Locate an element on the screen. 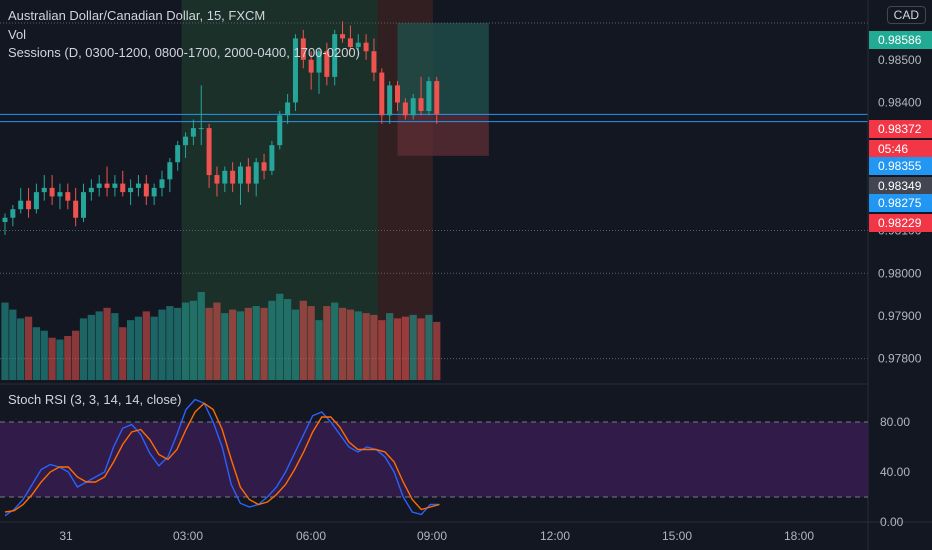 The height and width of the screenshot is (550, 932). horizontal-lines is located at coordinates (434, 118).